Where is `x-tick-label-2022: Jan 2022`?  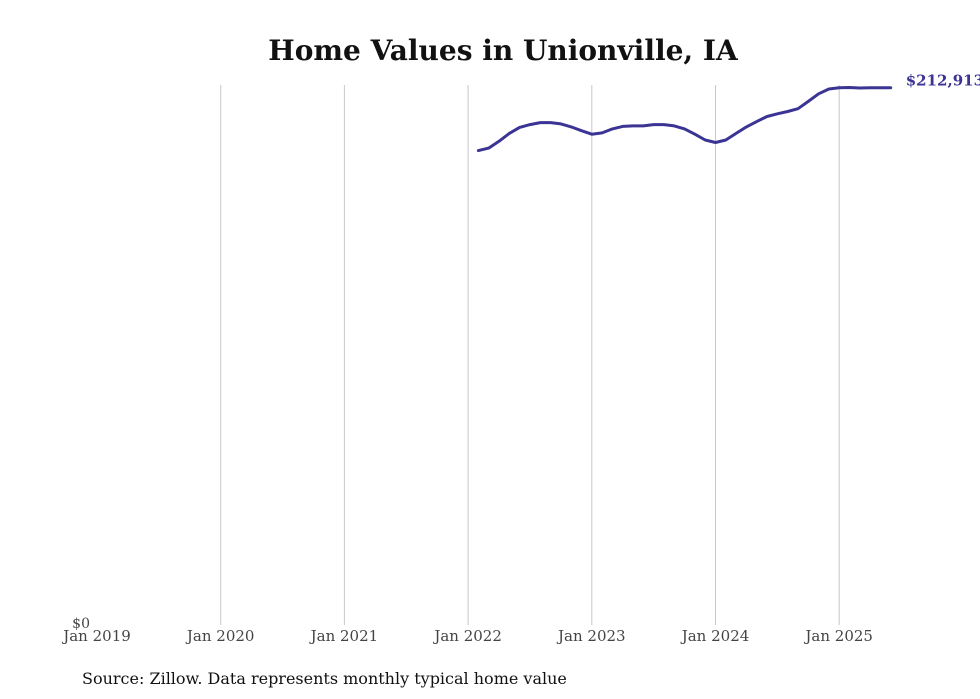 x-tick-label-2022: Jan 2022 is located at coordinates (467, 636).